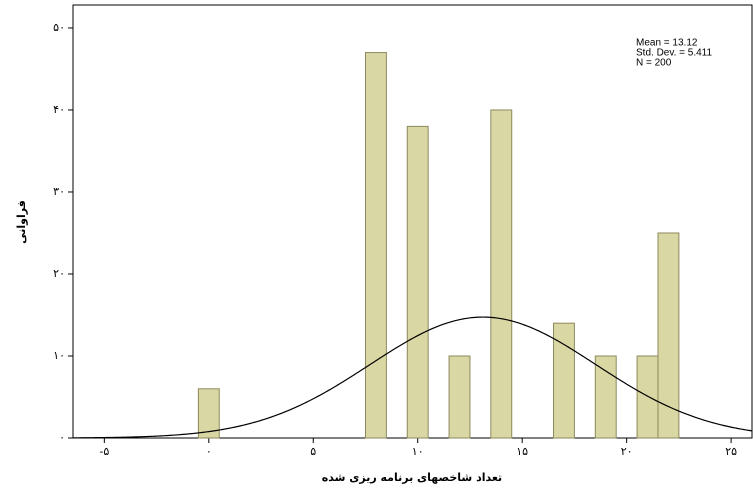  I want to click on stat-label: Mean = 13.12, so click(667, 43).